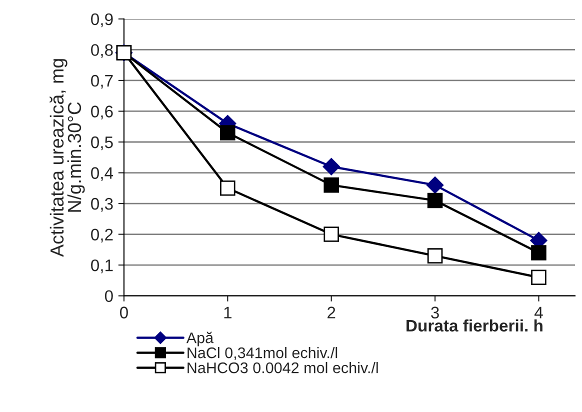  I want to click on y-tick-label: 0,1, so click(102, 266).